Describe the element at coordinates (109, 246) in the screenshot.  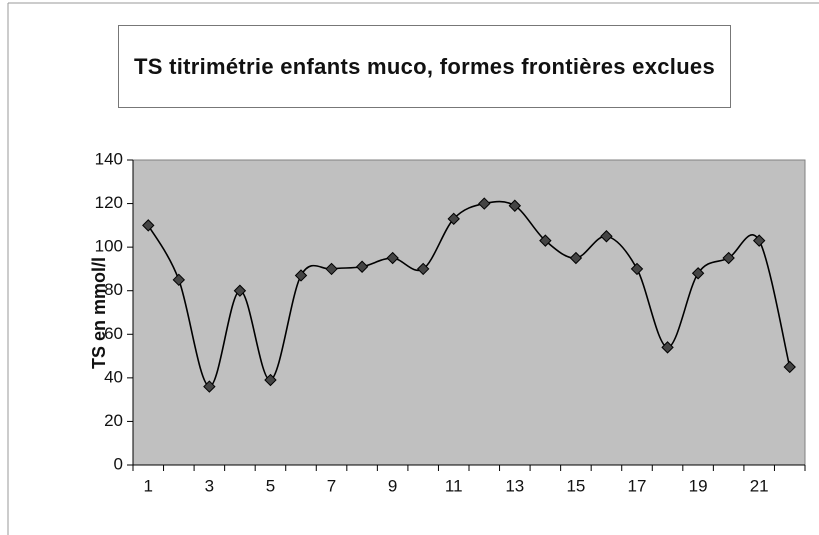
I see `y-tick-label: 100` at that location.